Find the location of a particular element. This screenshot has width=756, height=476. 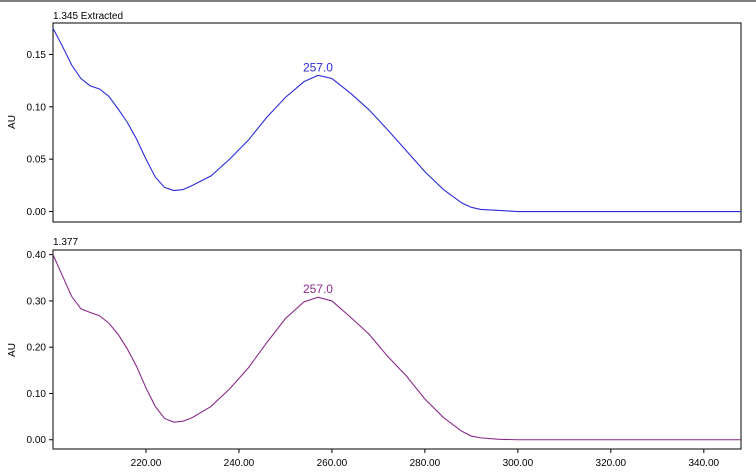

panel-1-y-tick-label: 0.00 is located at coordinates (37, 212).